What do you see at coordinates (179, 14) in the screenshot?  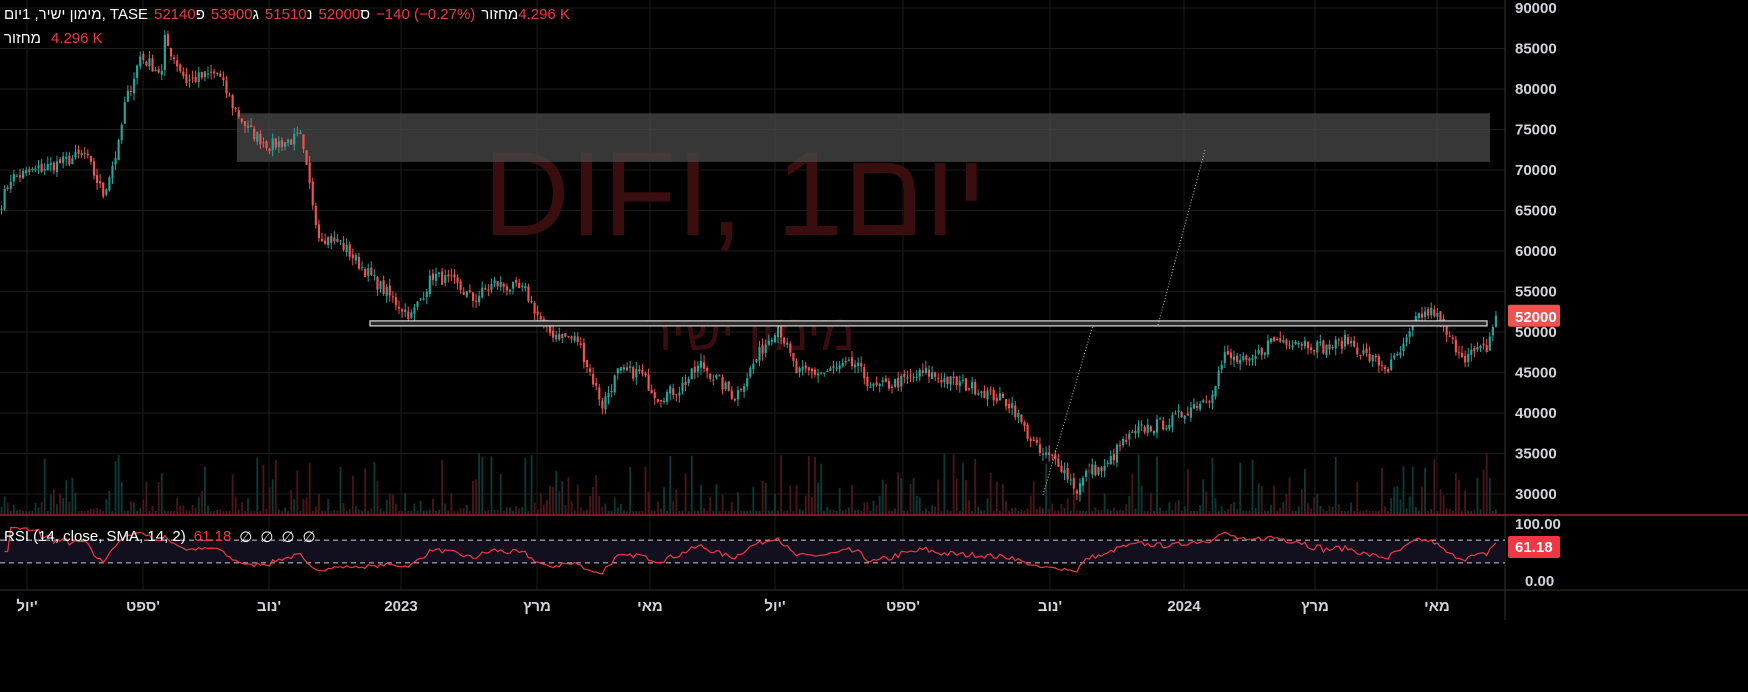 I see `ohlc-open: 52140פ` at bounding box center [179, 14].